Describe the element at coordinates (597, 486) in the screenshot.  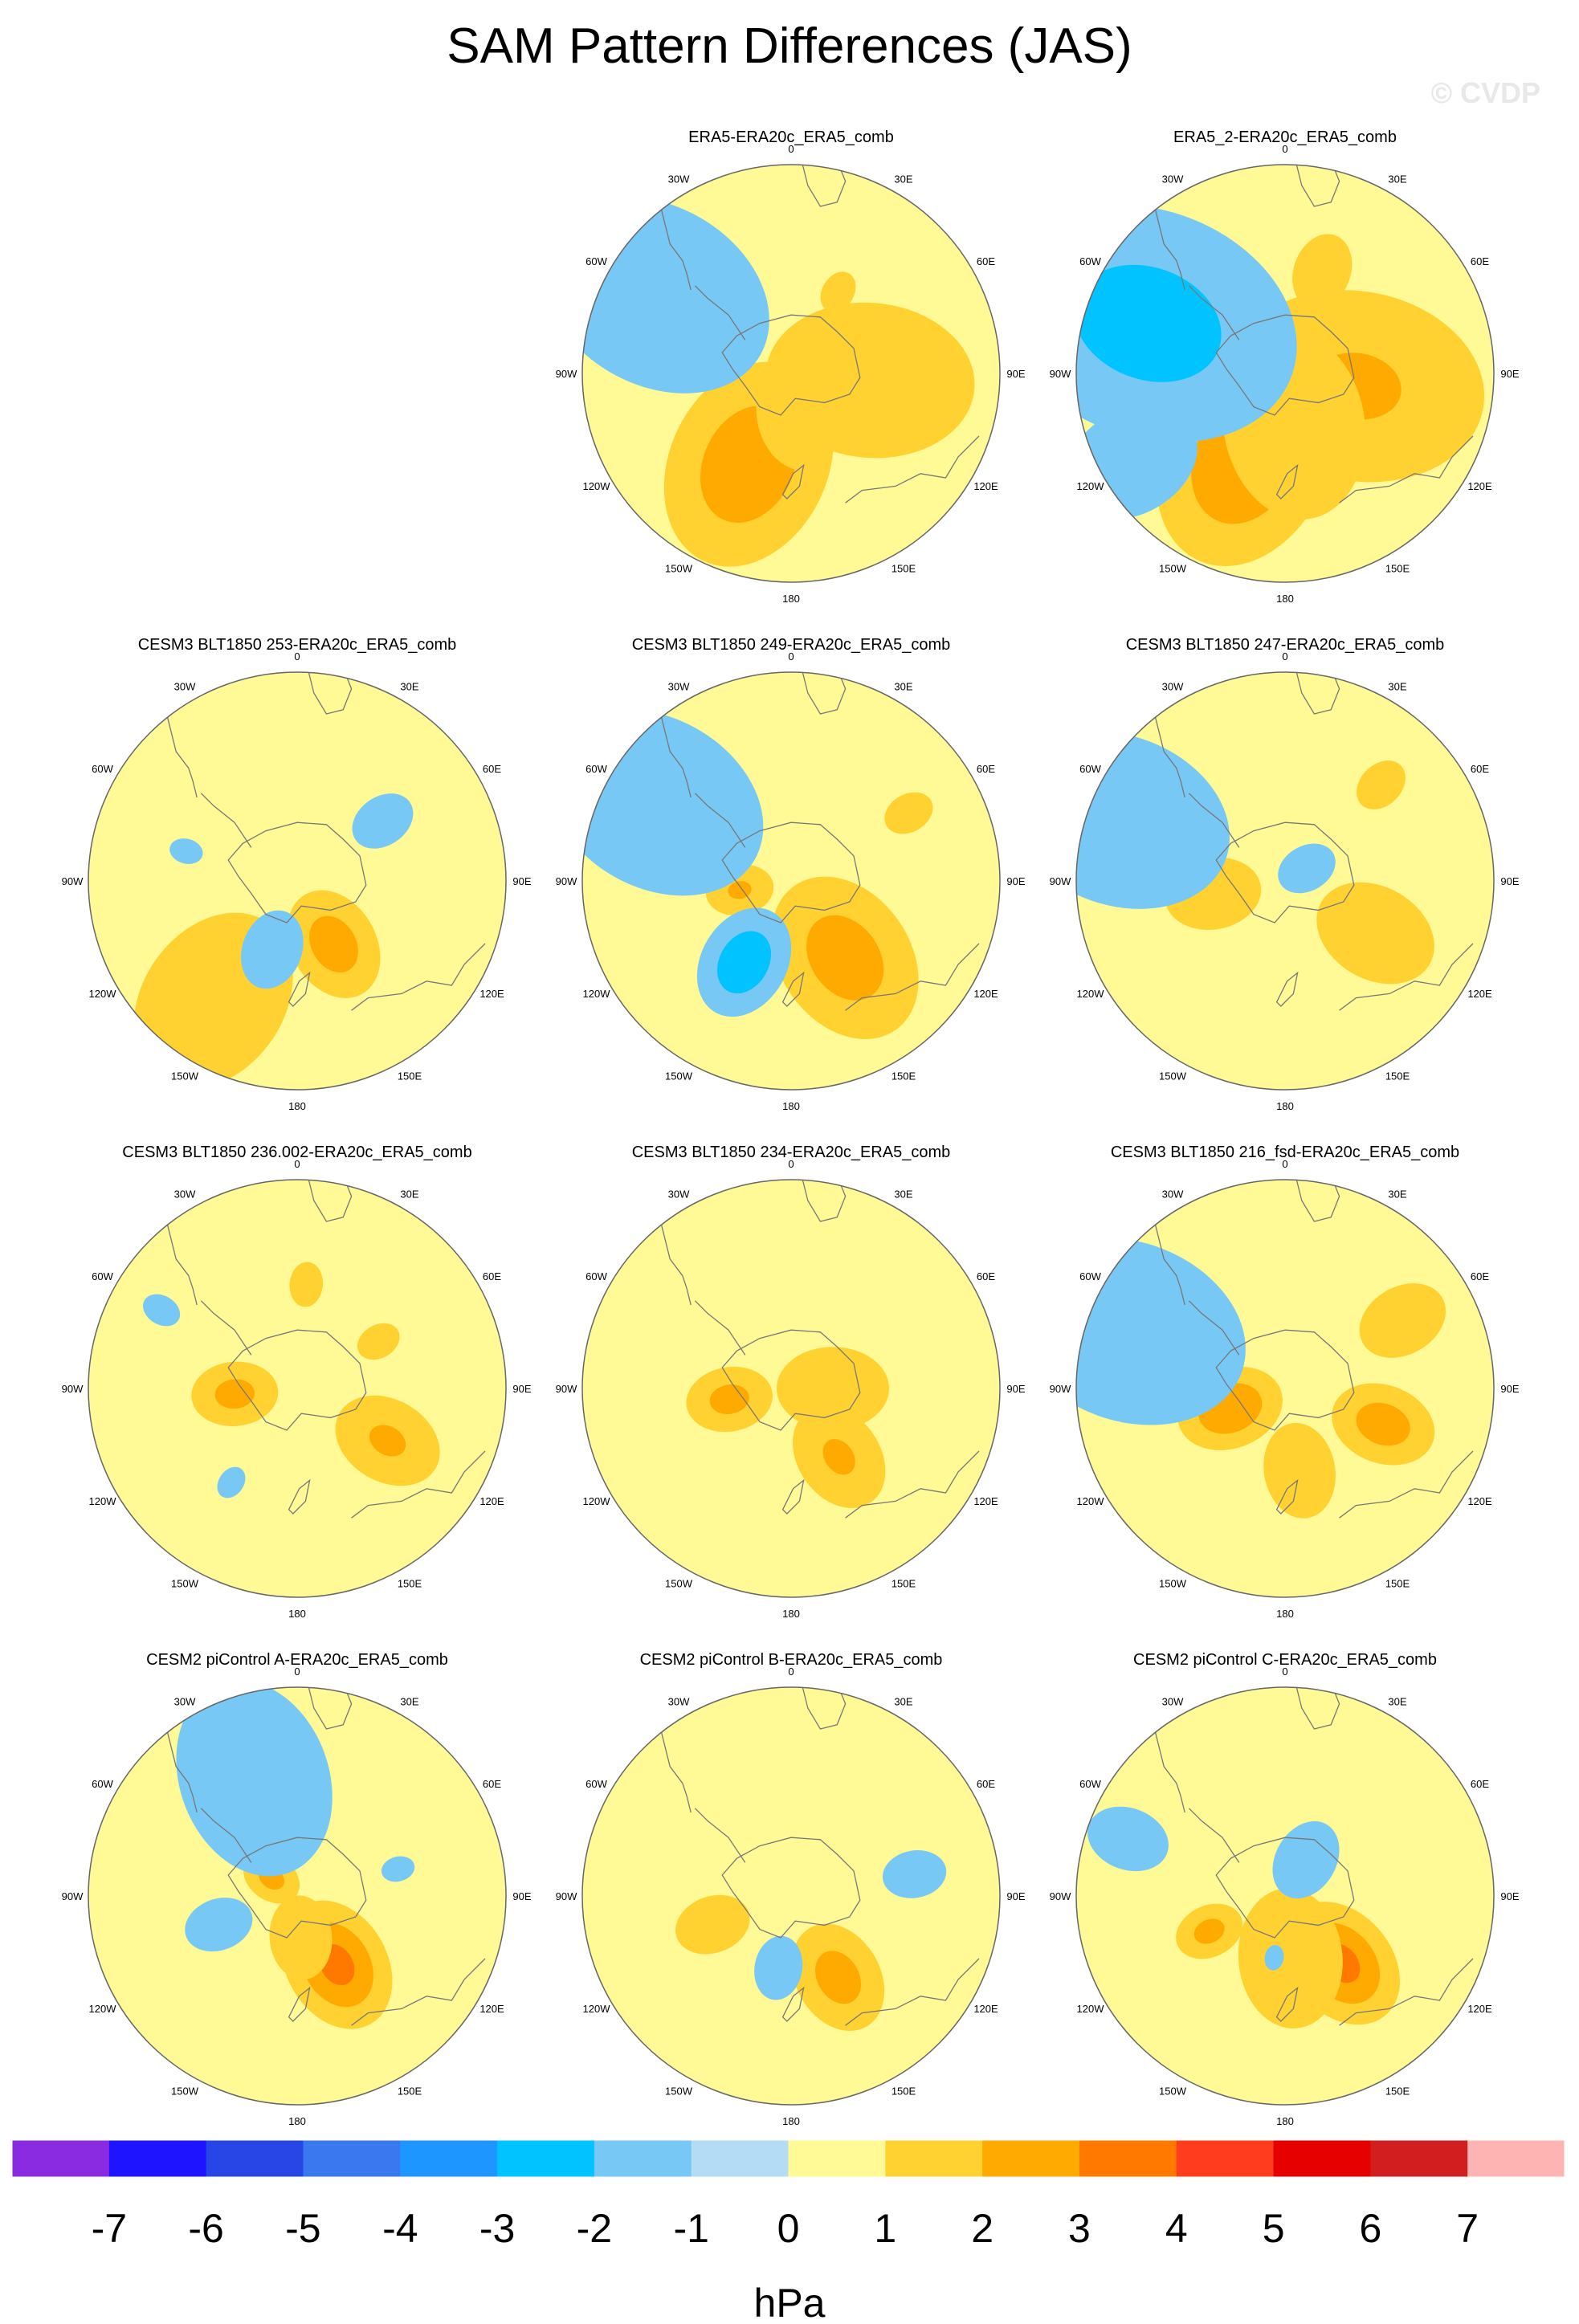
I see `longitude-label: 120W` at that location.